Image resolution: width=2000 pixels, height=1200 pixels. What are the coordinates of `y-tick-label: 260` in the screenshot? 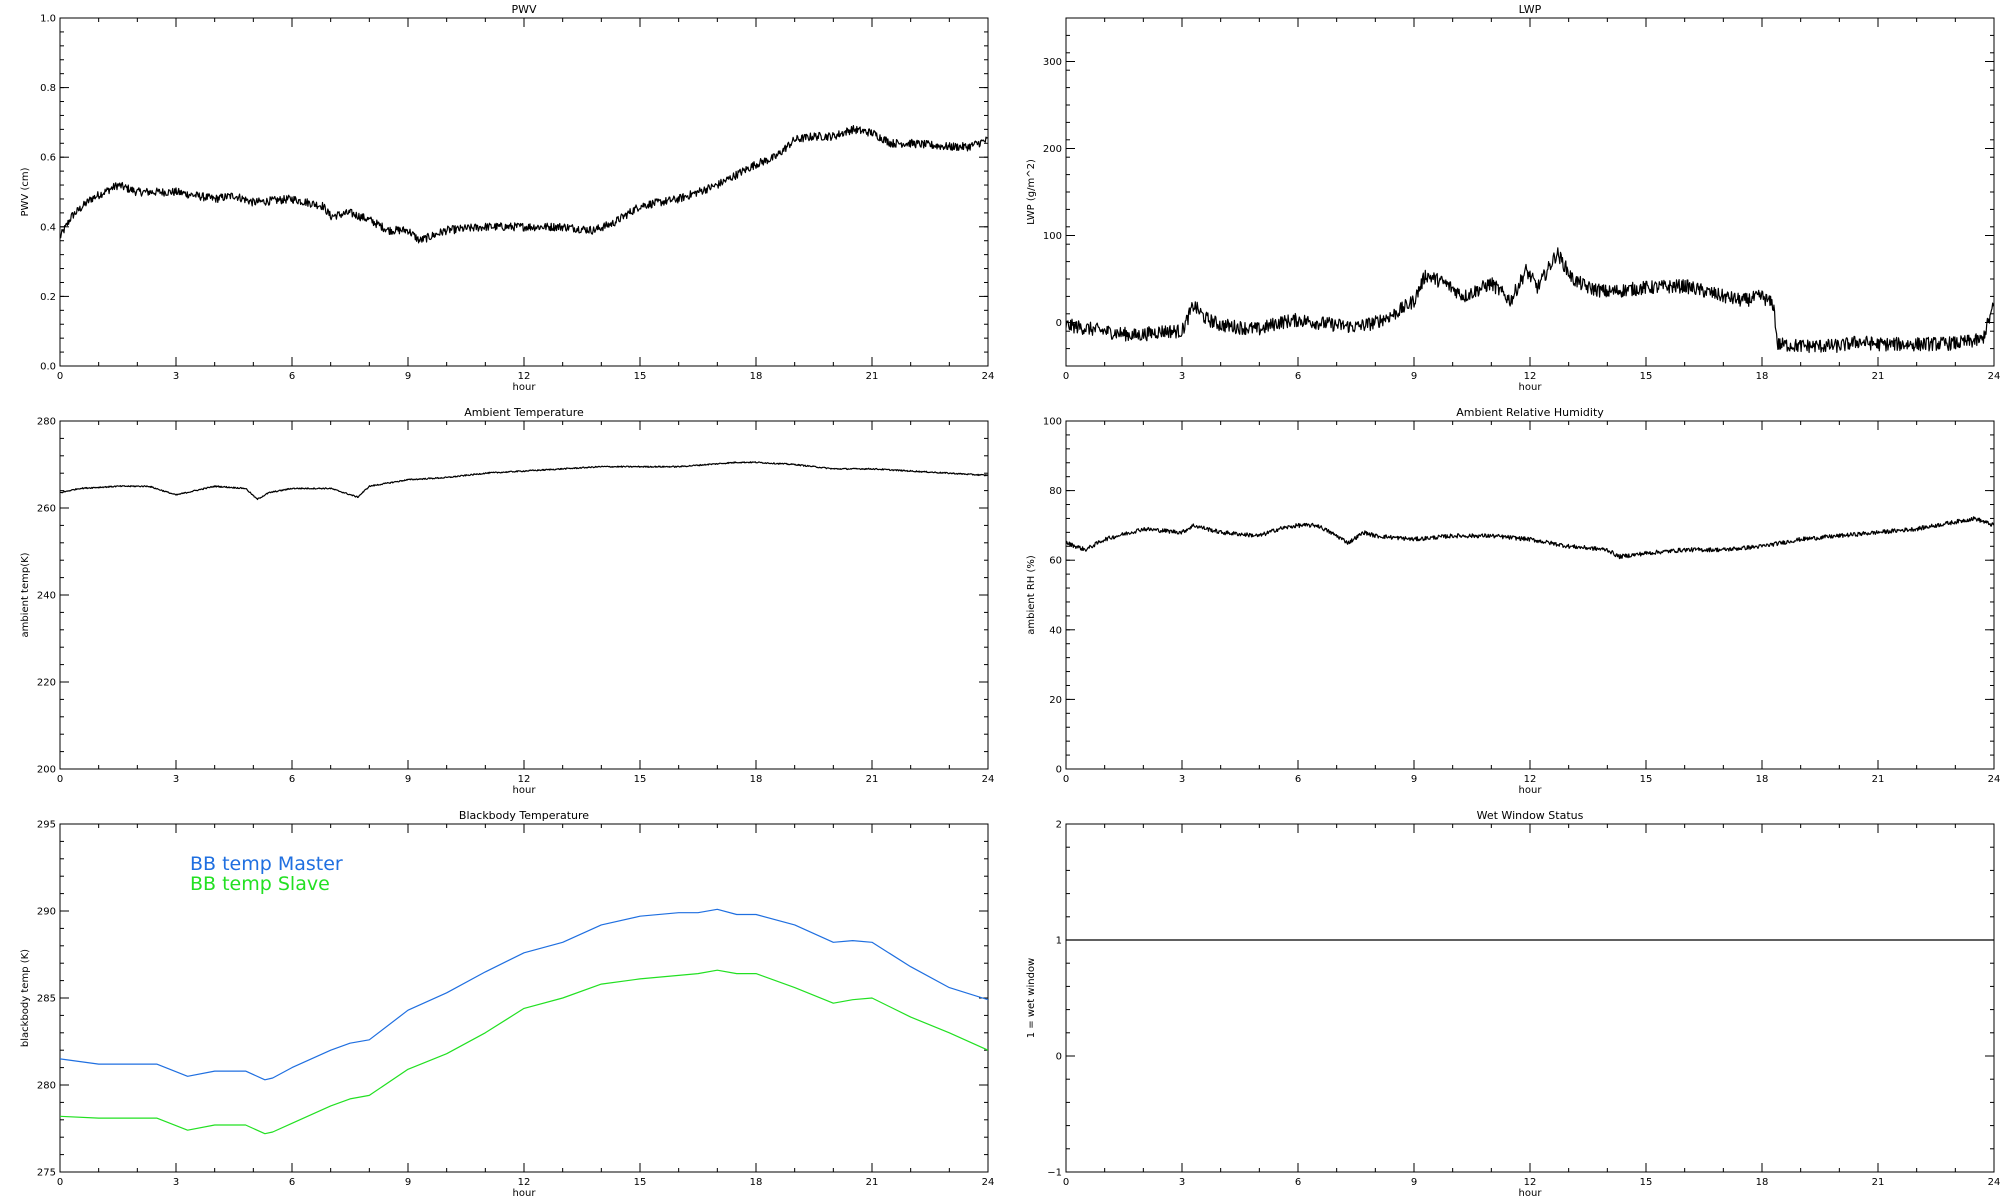 It's located at (46, 509).